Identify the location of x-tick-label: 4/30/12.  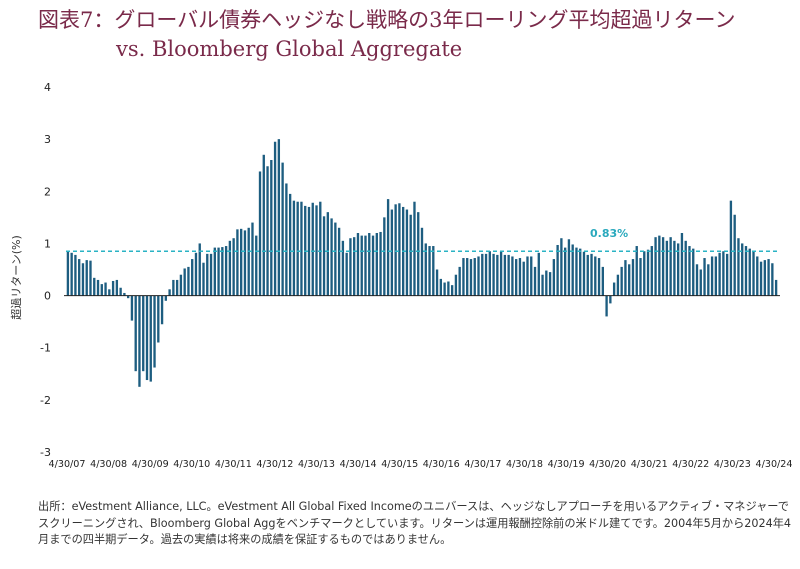
(274, 464).